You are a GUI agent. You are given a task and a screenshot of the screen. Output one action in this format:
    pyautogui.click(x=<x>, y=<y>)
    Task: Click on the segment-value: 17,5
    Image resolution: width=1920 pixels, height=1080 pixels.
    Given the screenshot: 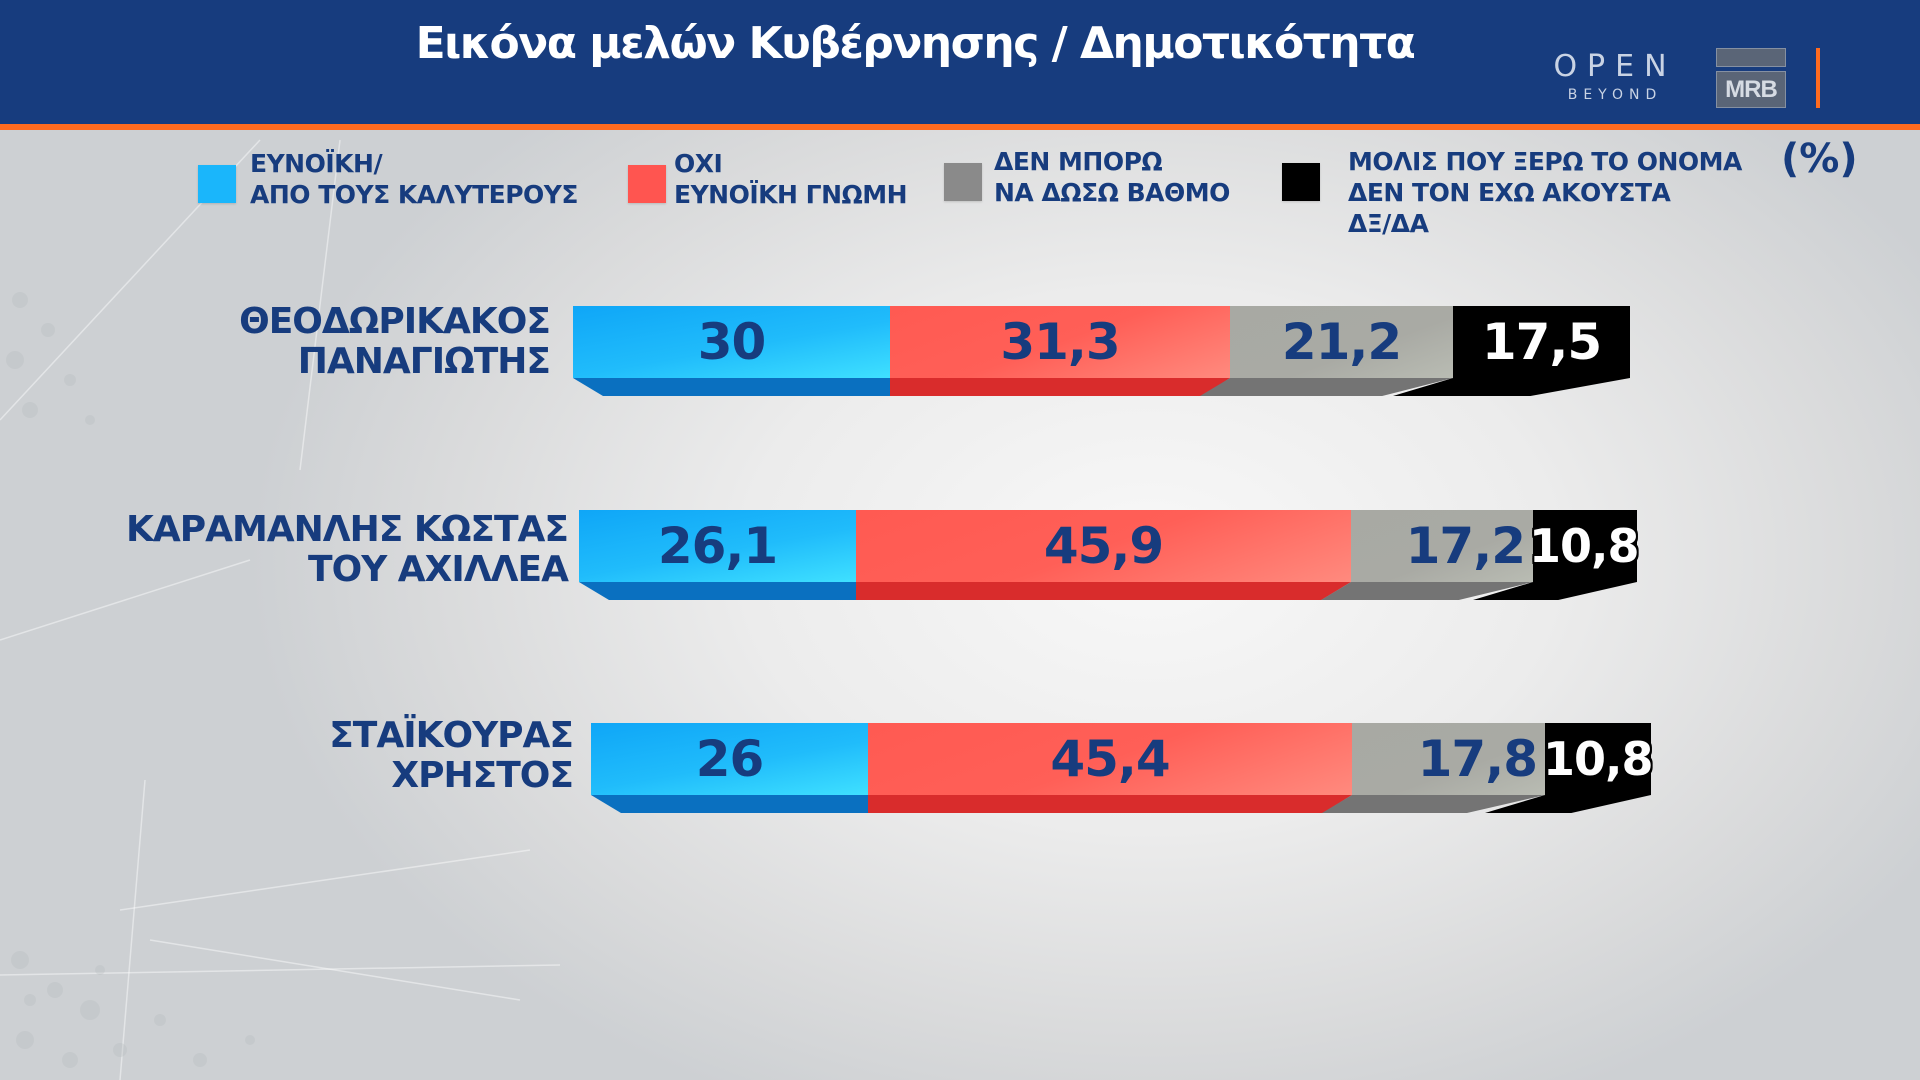 What is the action you would take?
    pyautogui.click(x=1541, y=342)
    